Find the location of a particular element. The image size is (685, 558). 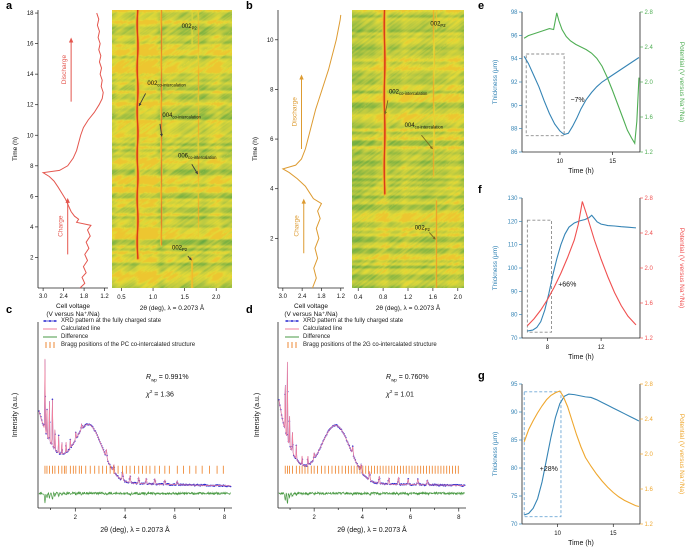

svg-text: 95 is located at coordinates (514, 385).